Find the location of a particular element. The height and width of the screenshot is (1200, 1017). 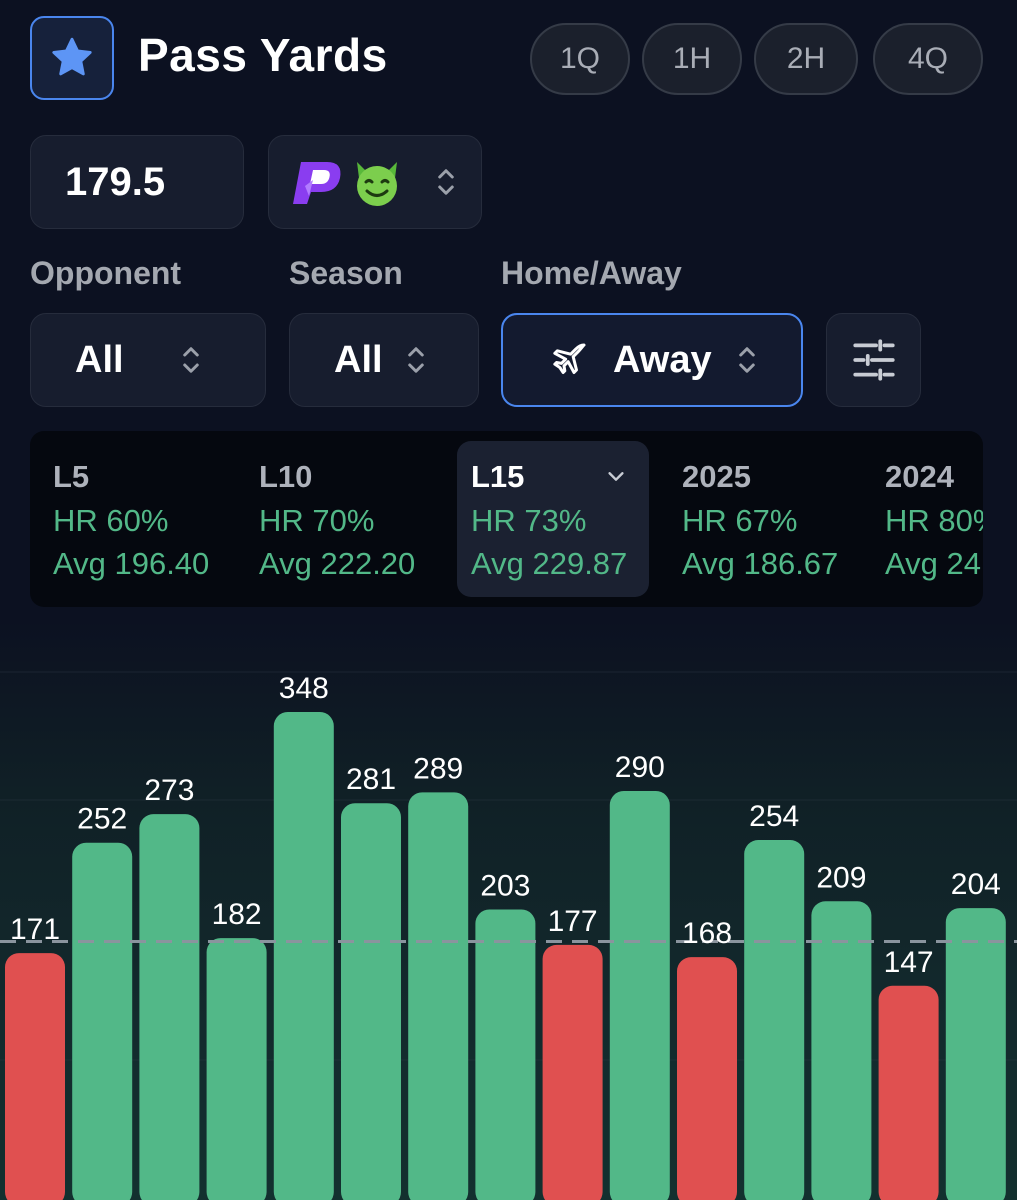

stat-card-l5: L5 HR 60% Avg 196.40 is located at coordinates (148, 519).